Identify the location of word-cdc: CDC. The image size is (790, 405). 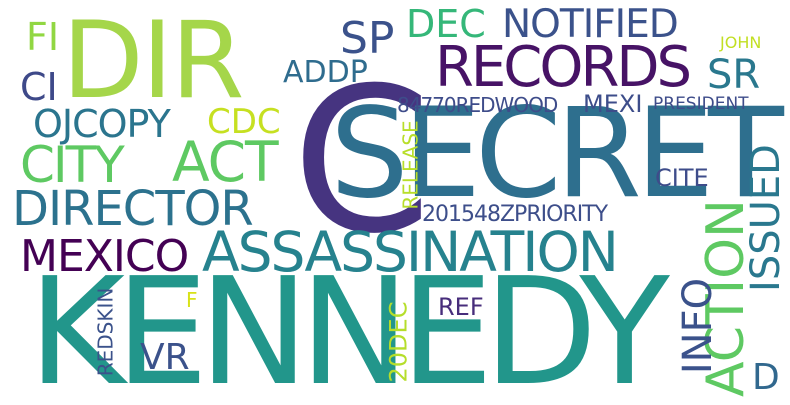
(244, 122).